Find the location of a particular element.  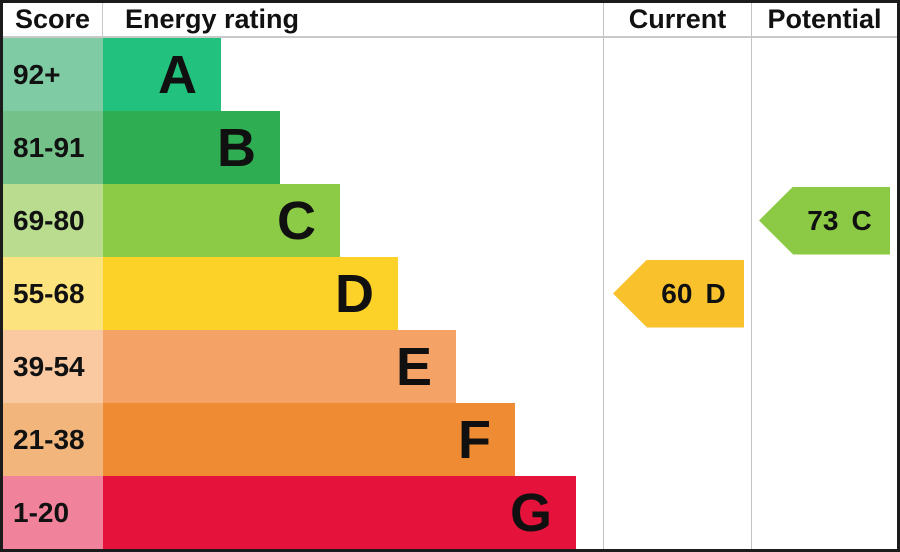

current-rating-value: 60 is located at coordinates (677, 293).